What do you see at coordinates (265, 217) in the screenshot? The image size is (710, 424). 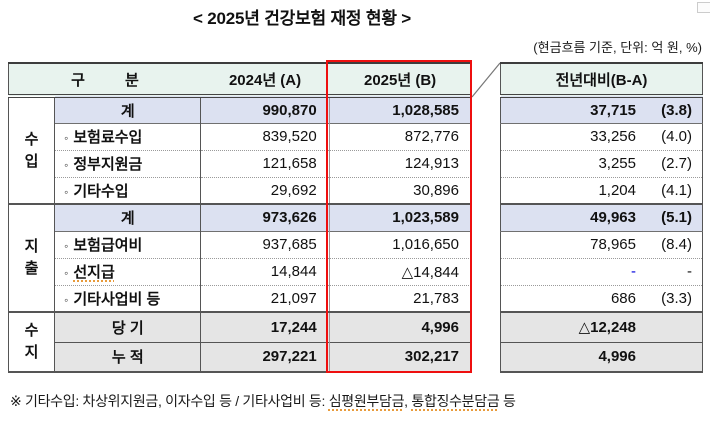 I see `cell-2024: 973,626` at bounding box center [265, 217].